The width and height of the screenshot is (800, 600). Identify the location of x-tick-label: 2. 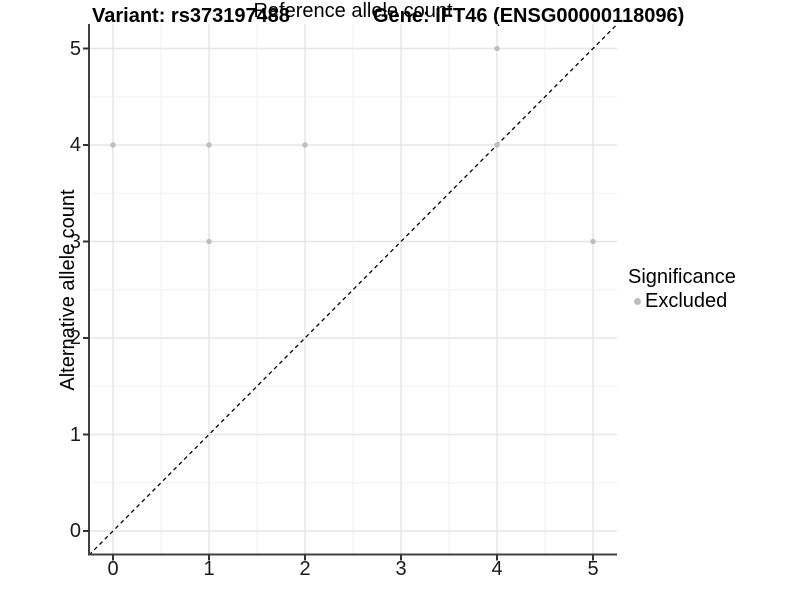
(305, 569).